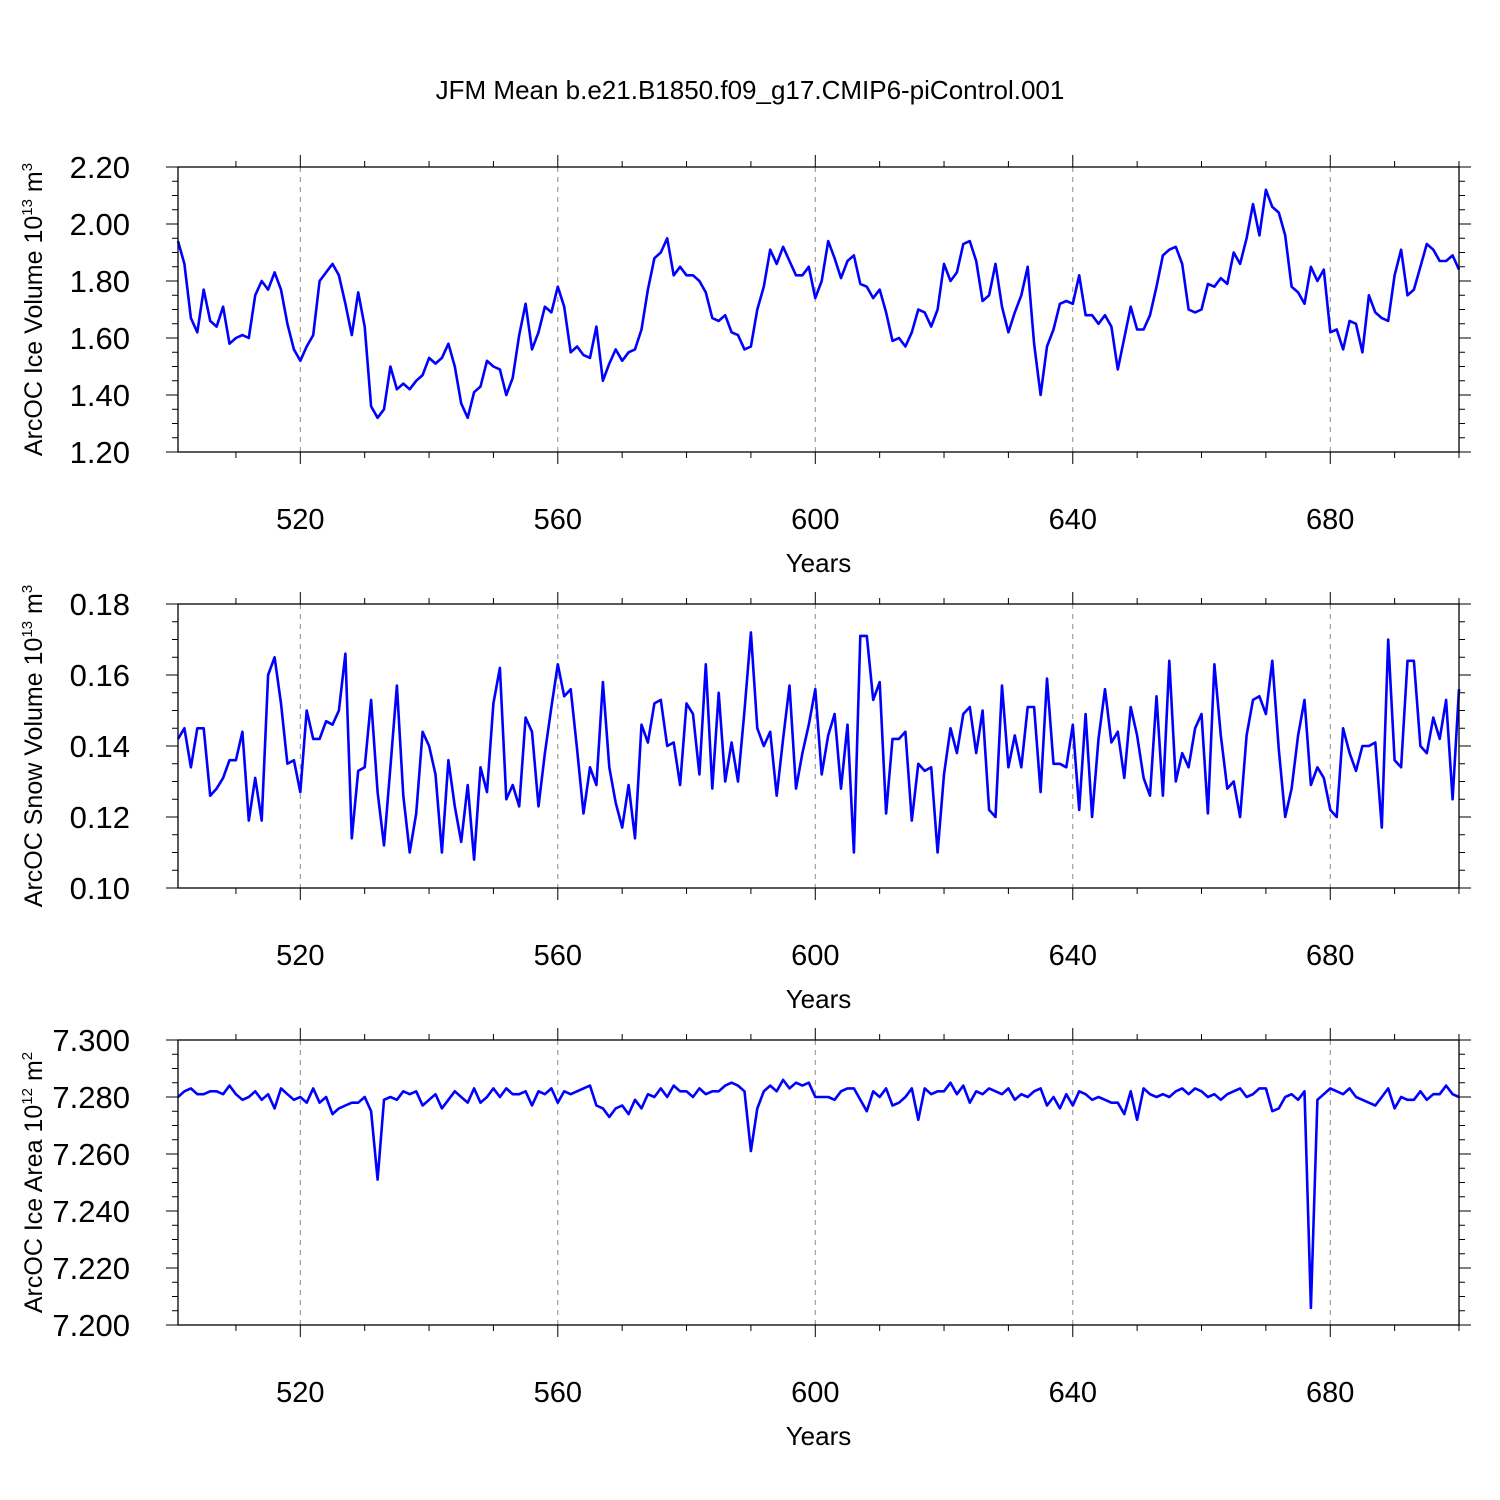 The height and width of the screenshot is (1500, 1500). What do you see at coordinates (100, 817) in the screenshot?
I see `y-tick-label: 0.12` at bounding box center [100, 817].